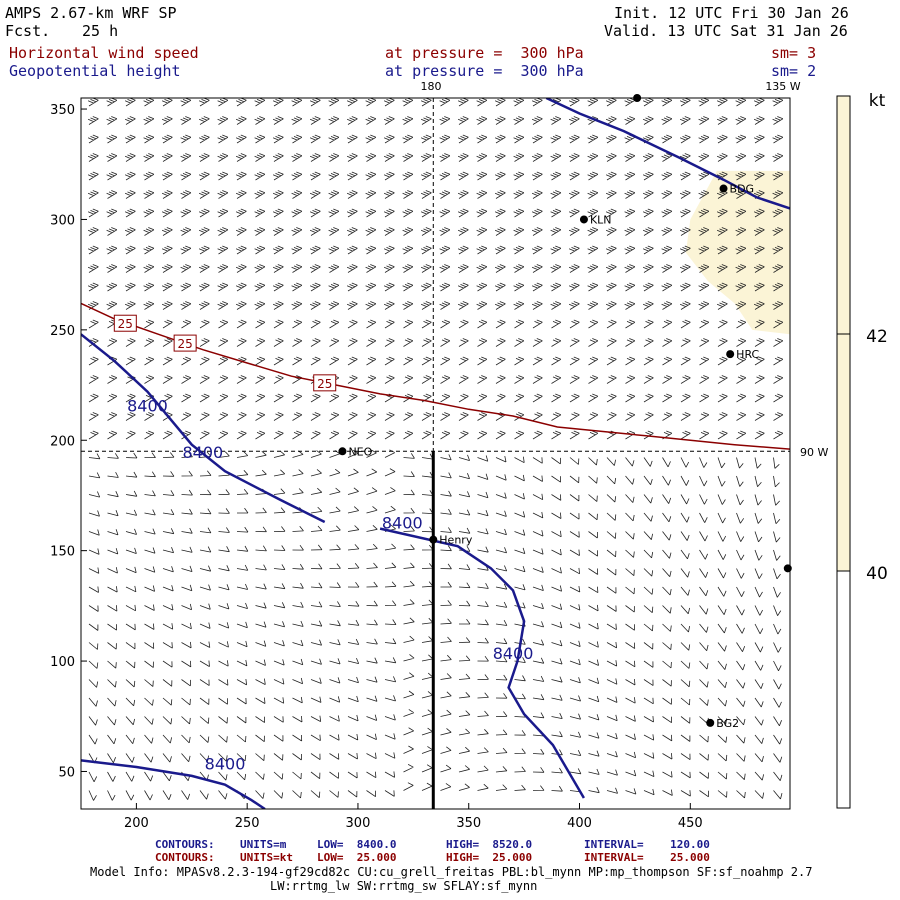 The height and width of the screenshot is (900, 900). Describe the element at coordinates (62, 441) in the screenshot. I see `y-tick-label-200: 200` at that location.